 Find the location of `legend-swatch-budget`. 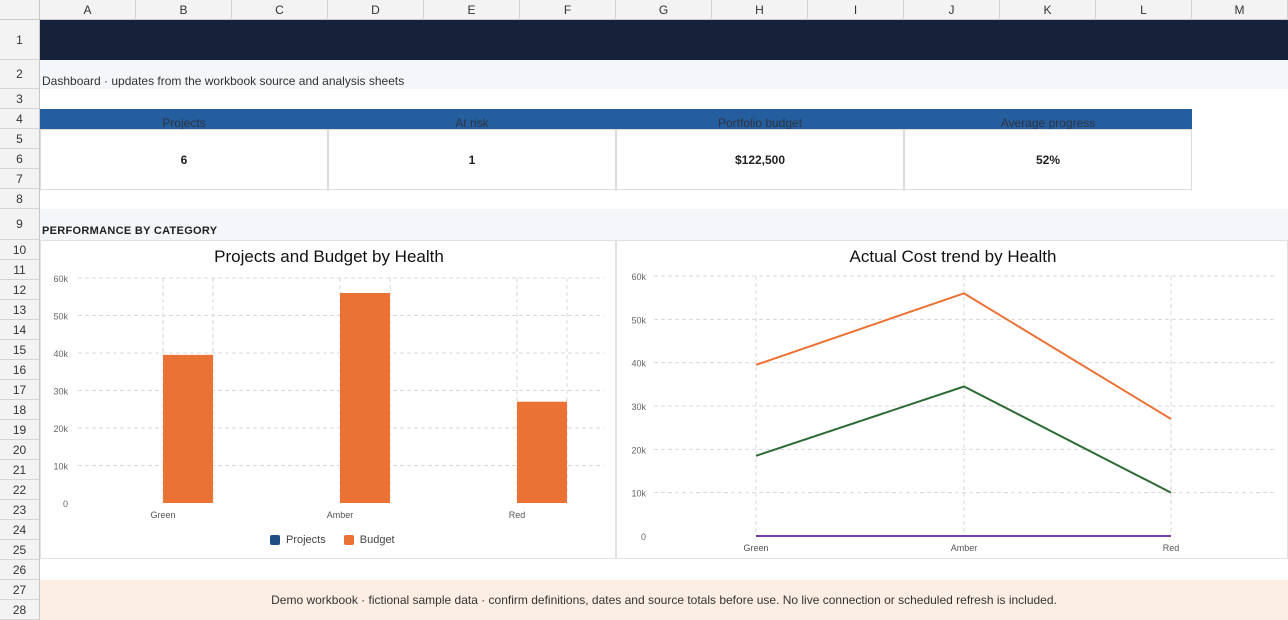

legend-swatch-budget is located at coordinates (348, 540).